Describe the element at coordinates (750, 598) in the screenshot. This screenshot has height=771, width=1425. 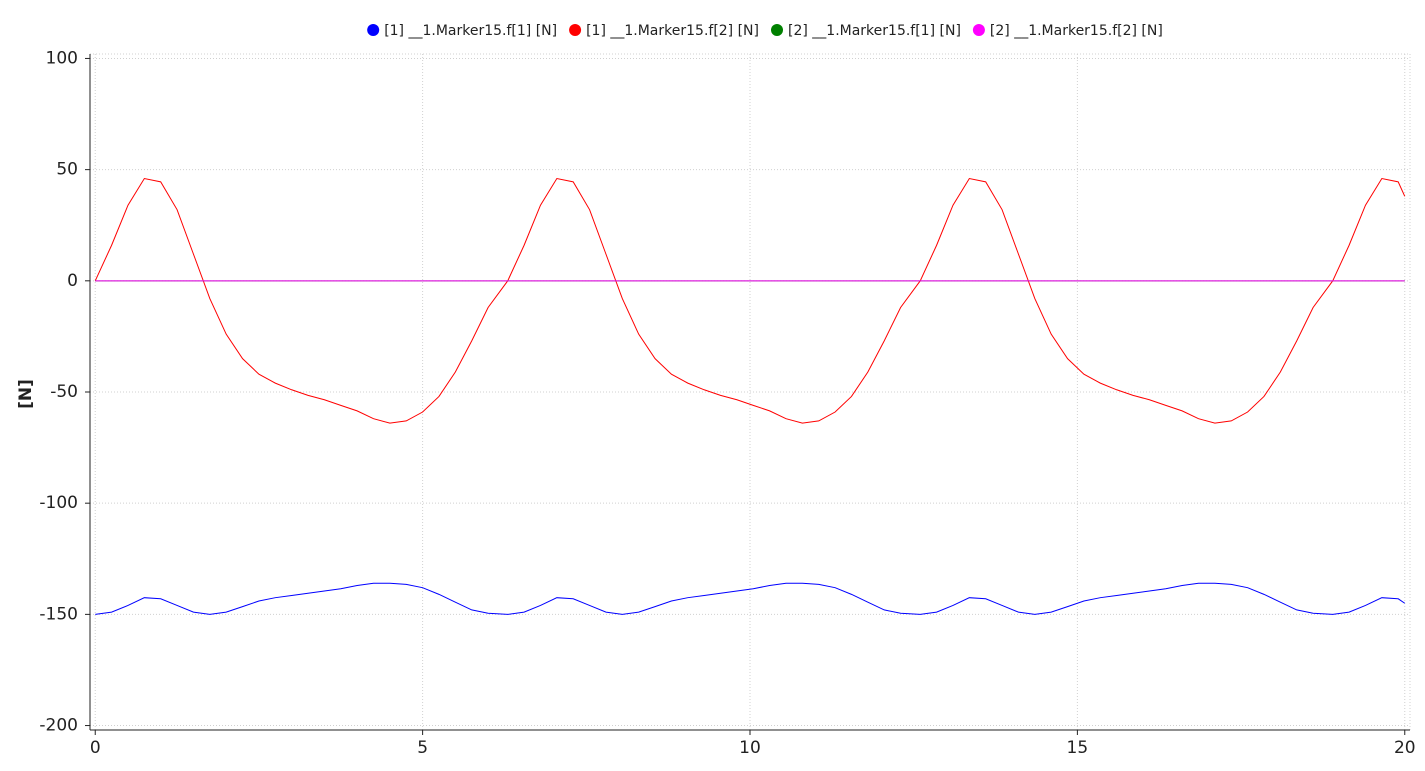
I see `series-line` at that location.